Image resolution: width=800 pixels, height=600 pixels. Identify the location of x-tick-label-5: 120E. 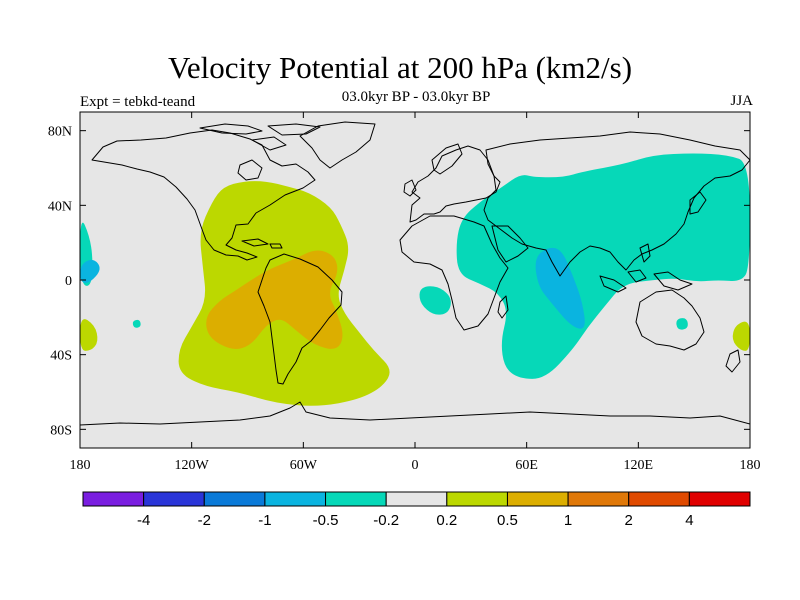
(639, 465).